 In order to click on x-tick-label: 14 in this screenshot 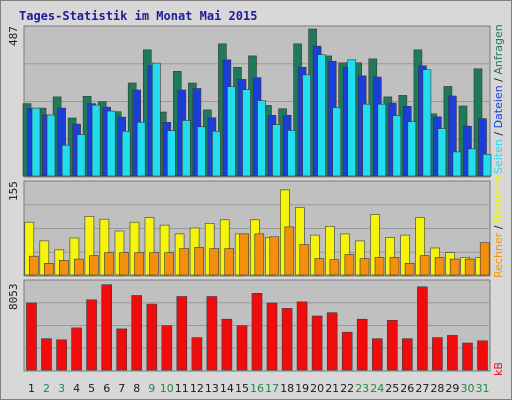, I will do `click(227, 388)`.